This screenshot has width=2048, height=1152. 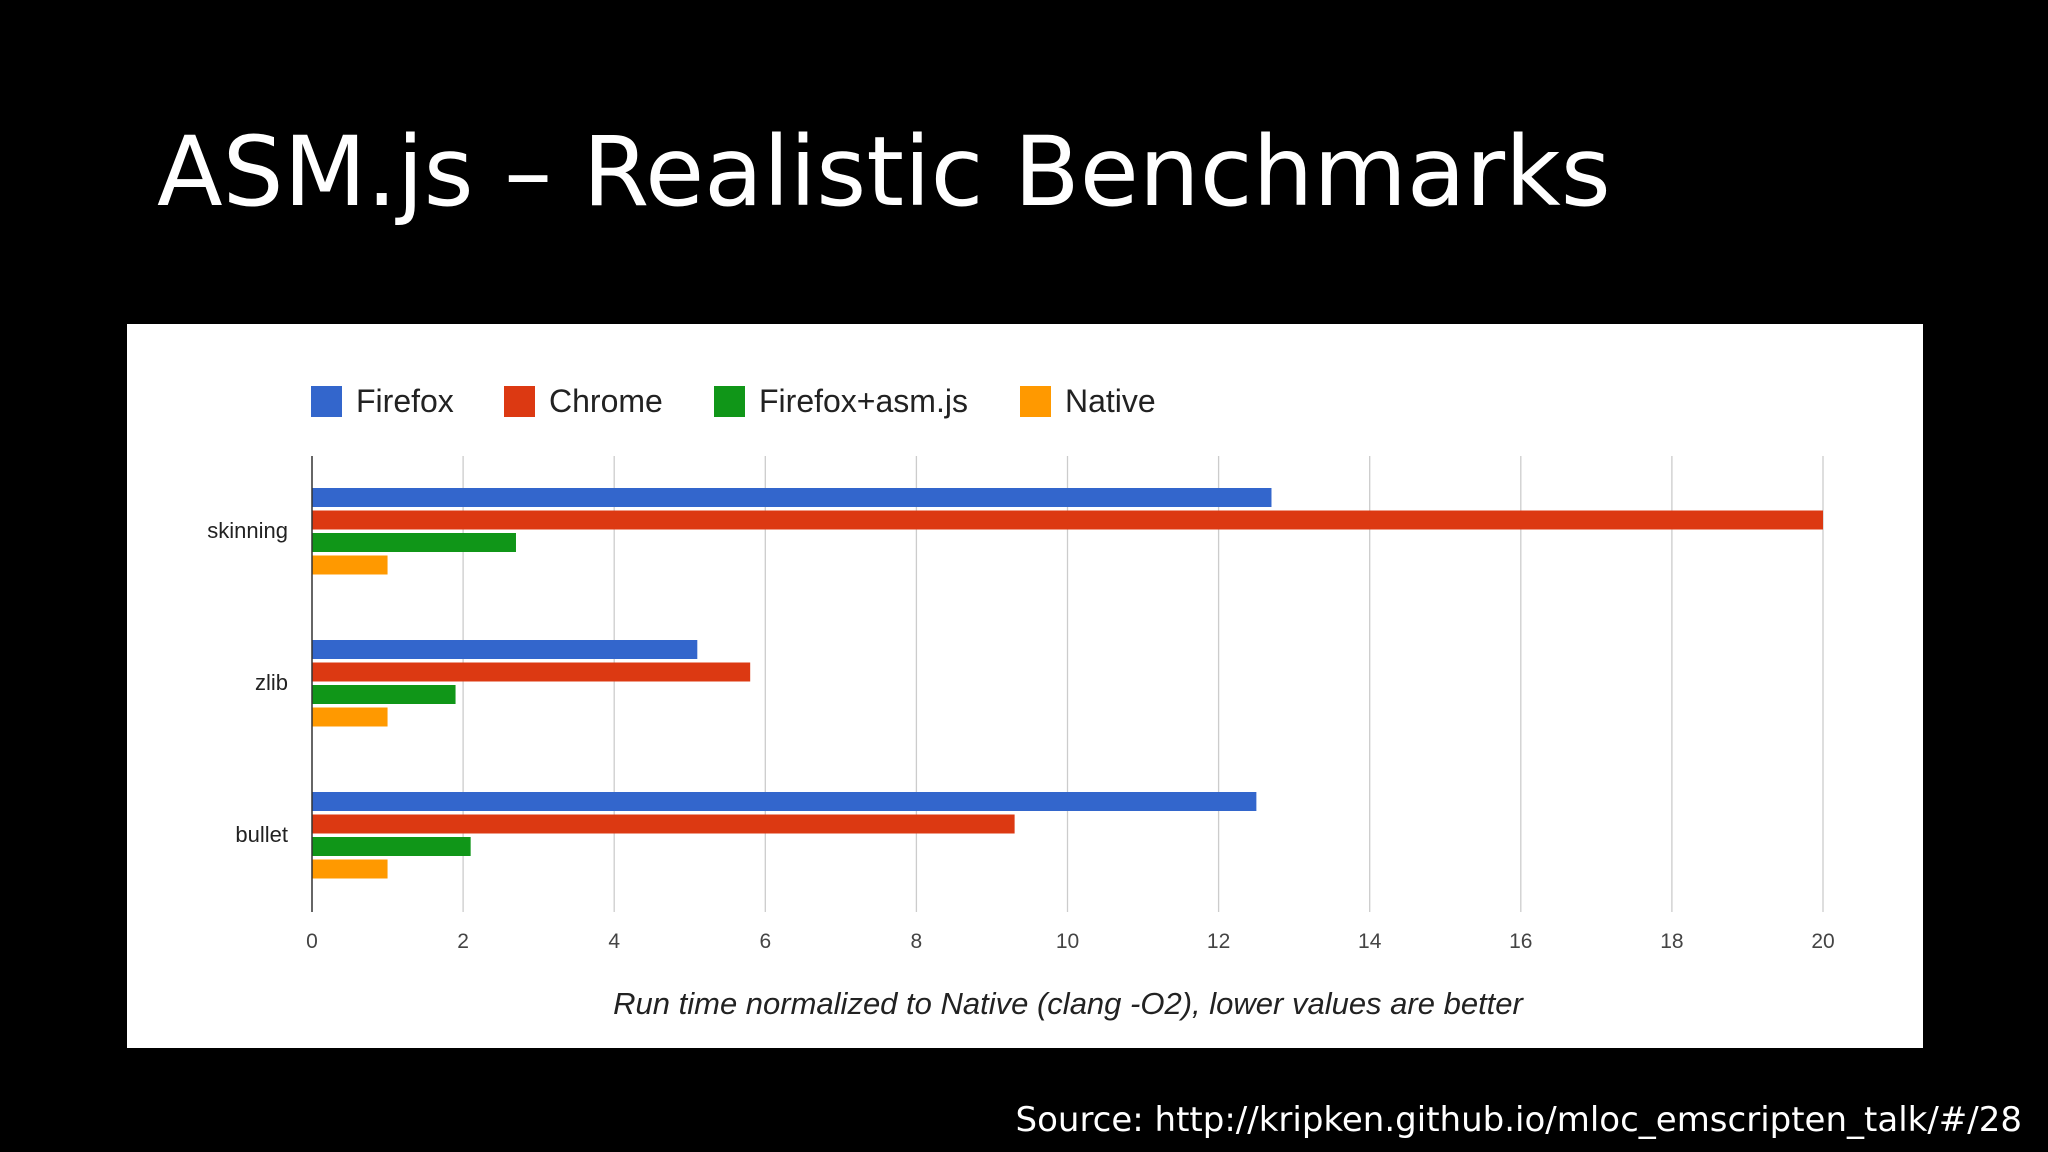 I want to click on legend-label-chrome: Chrome, so click(x=606, y=401).